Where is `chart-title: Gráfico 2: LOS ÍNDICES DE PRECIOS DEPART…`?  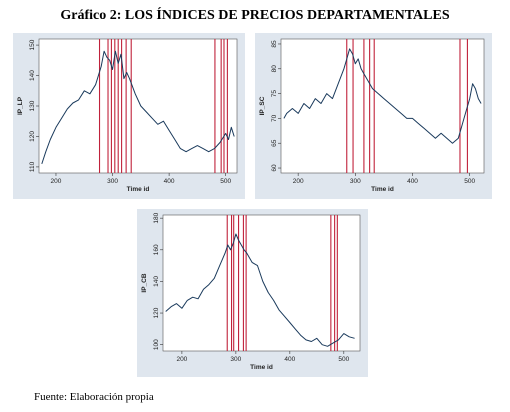 chart-title: Gráfico 2: LOS ÍNDICES DE PRECIOS DEPART… is located at coordinates (255, 15).